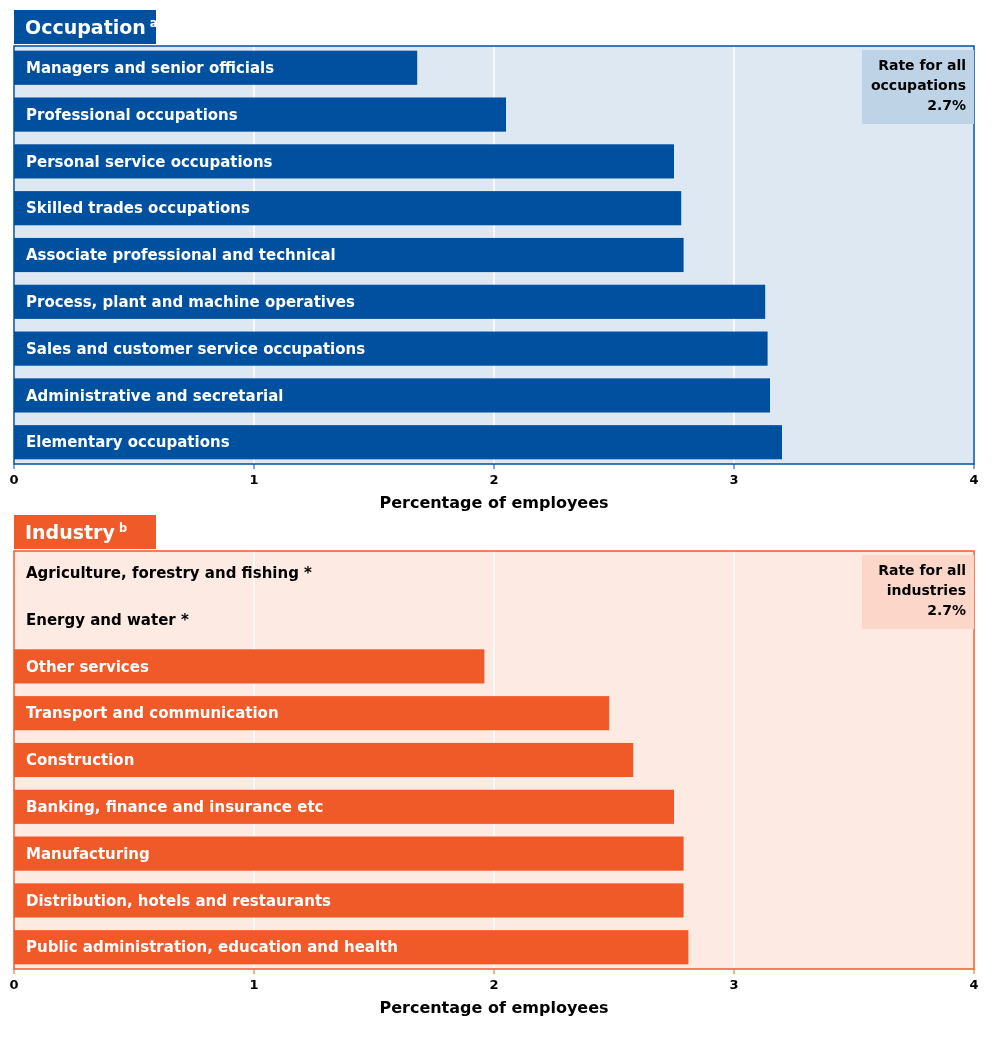  What do you see at coordinates (138, 208) in the screenshot?
I see `y-tick-label: Skilled trades occupations` at bounding box center [138, 208].